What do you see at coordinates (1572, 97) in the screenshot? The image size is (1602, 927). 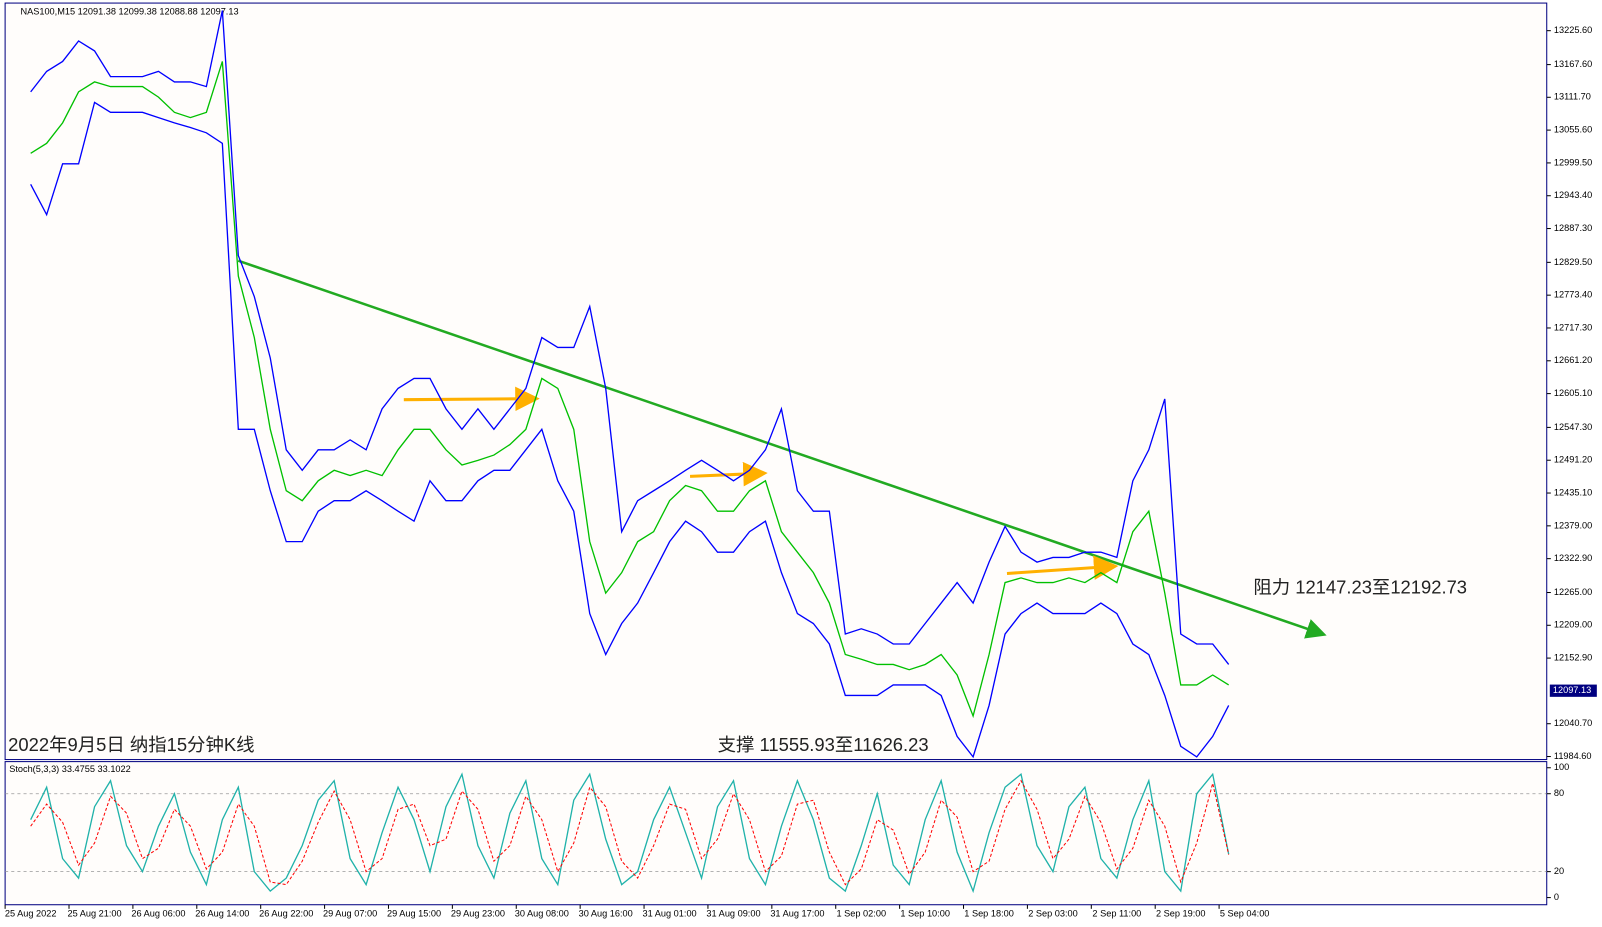 I see `y-tick-label: 13111.70` at bounding box center [1572, 97].